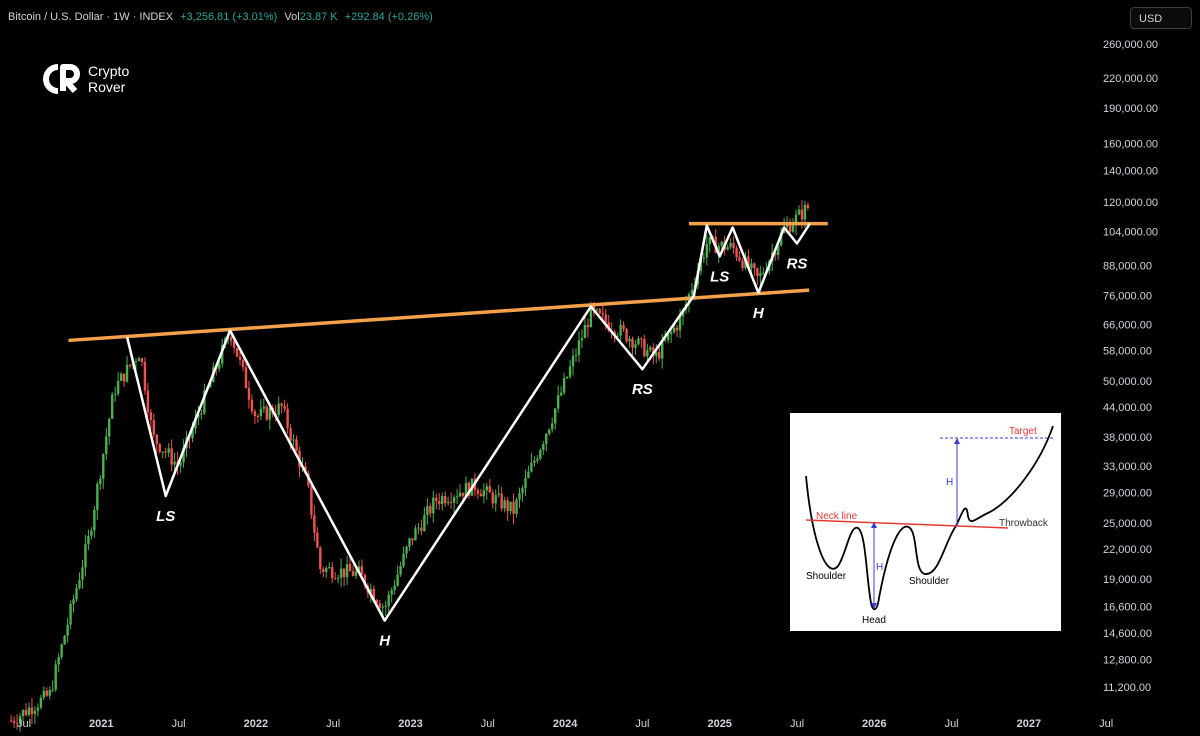 Image resolution: width=1200 pixels, height=736 pixels. I want to click on inset-label-target: Target, so click(1023, 431).